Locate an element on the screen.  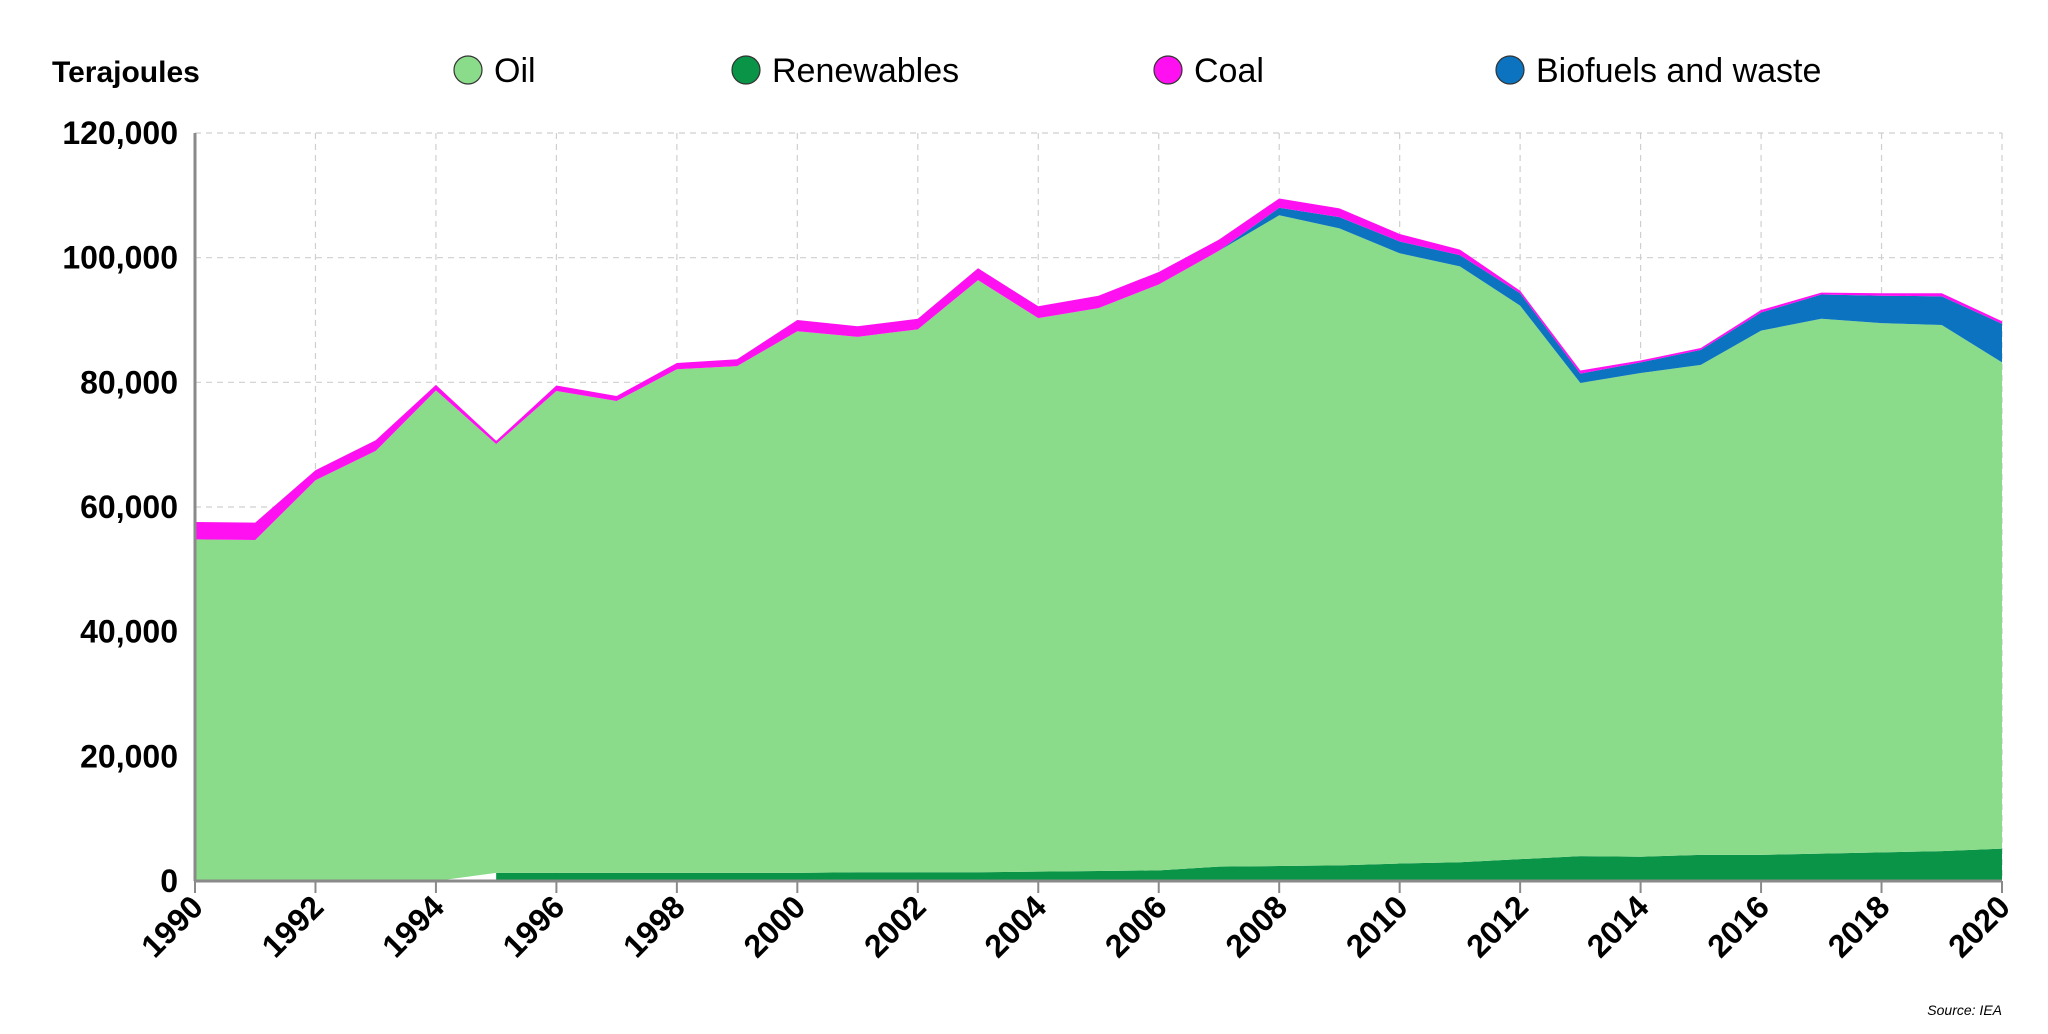
y-tick-label: 20,000 is located at coordinates (129, 756).